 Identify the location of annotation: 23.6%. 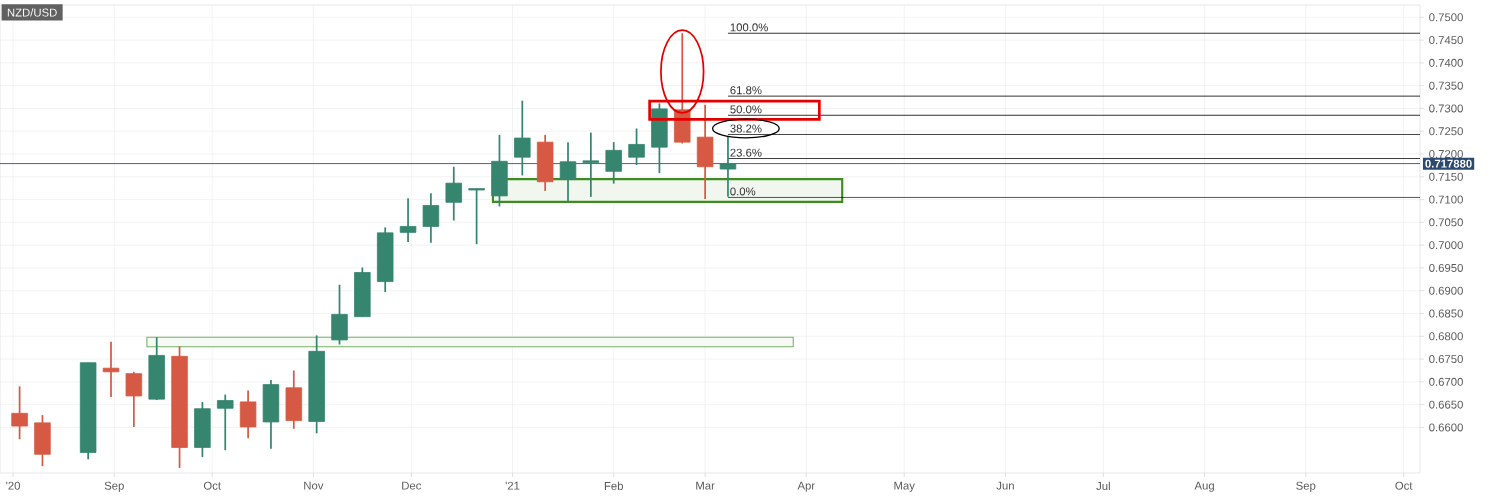
(746, 152).